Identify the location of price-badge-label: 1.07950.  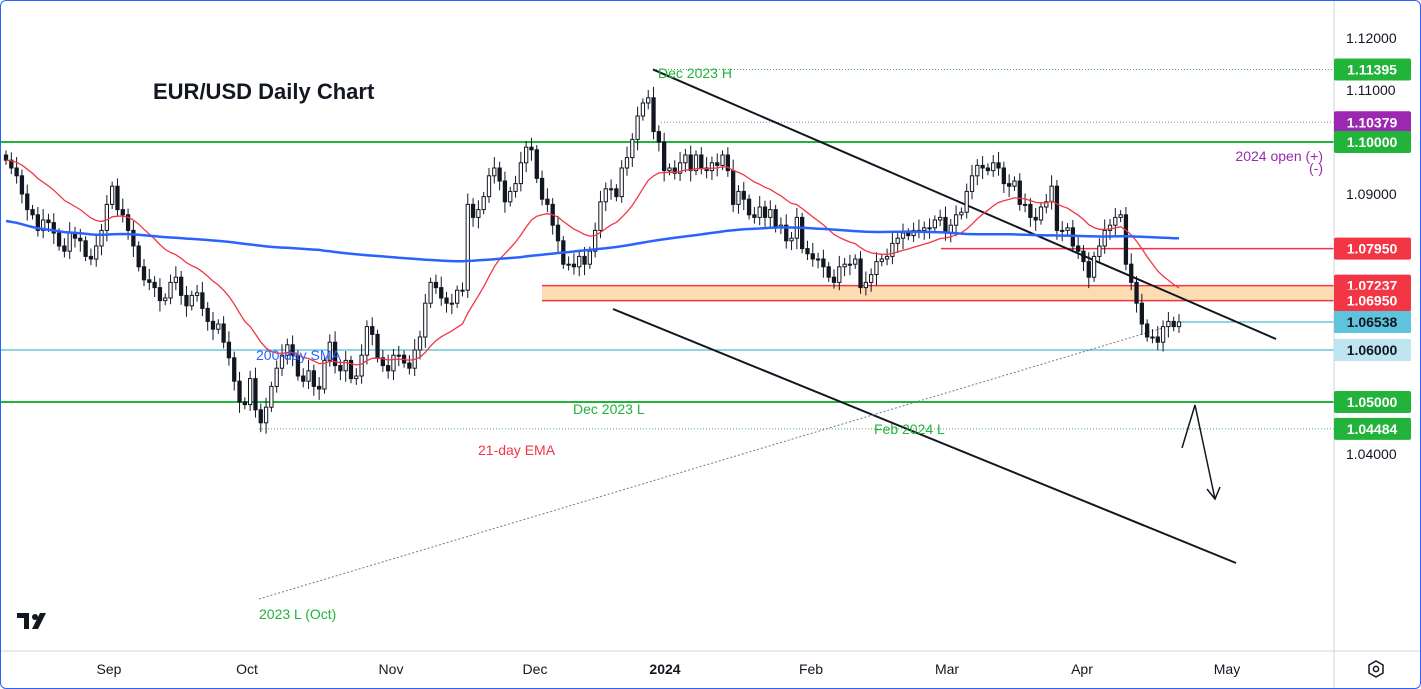
(1372, 249).